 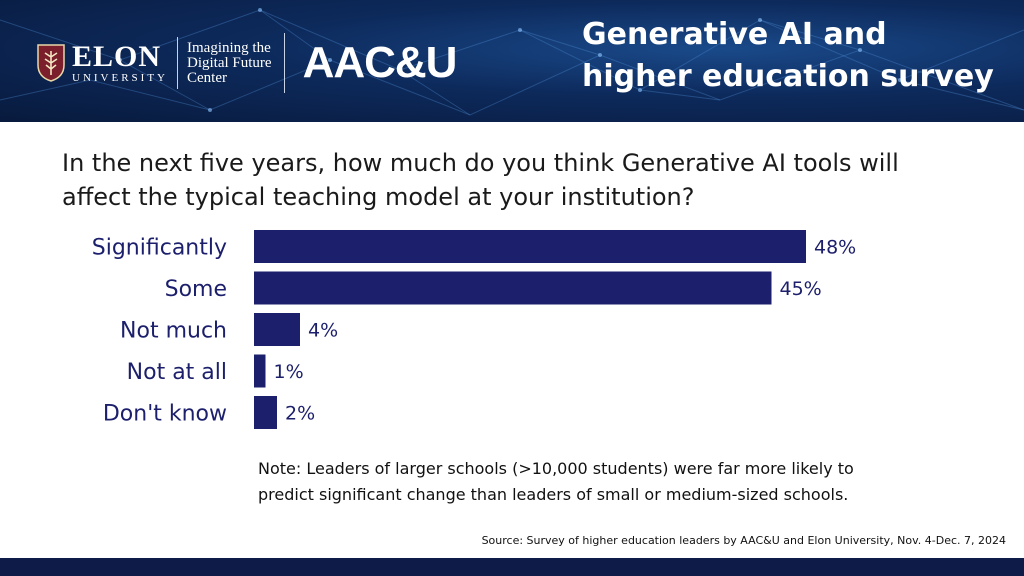 What do you see at coordinates (120, 78) in the screenshot?
I see `elon-subtitle: UNIVERSITY` at bounding box center [120, 78].